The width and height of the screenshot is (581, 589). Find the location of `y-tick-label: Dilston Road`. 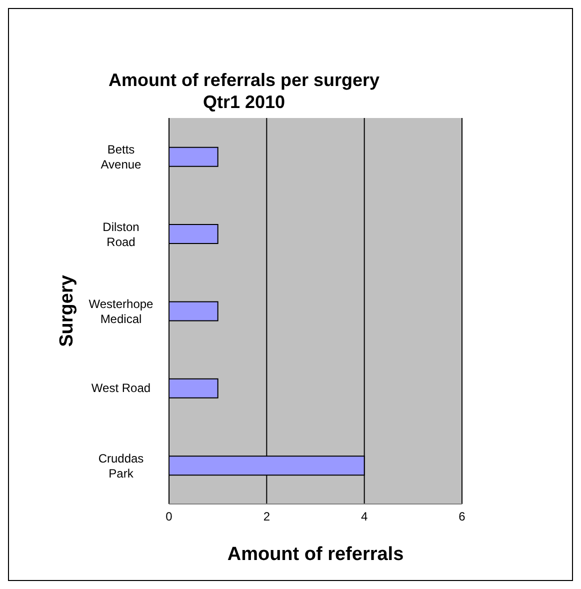

y-tick-label: Dilston Road is located at coordinates (121, 234).